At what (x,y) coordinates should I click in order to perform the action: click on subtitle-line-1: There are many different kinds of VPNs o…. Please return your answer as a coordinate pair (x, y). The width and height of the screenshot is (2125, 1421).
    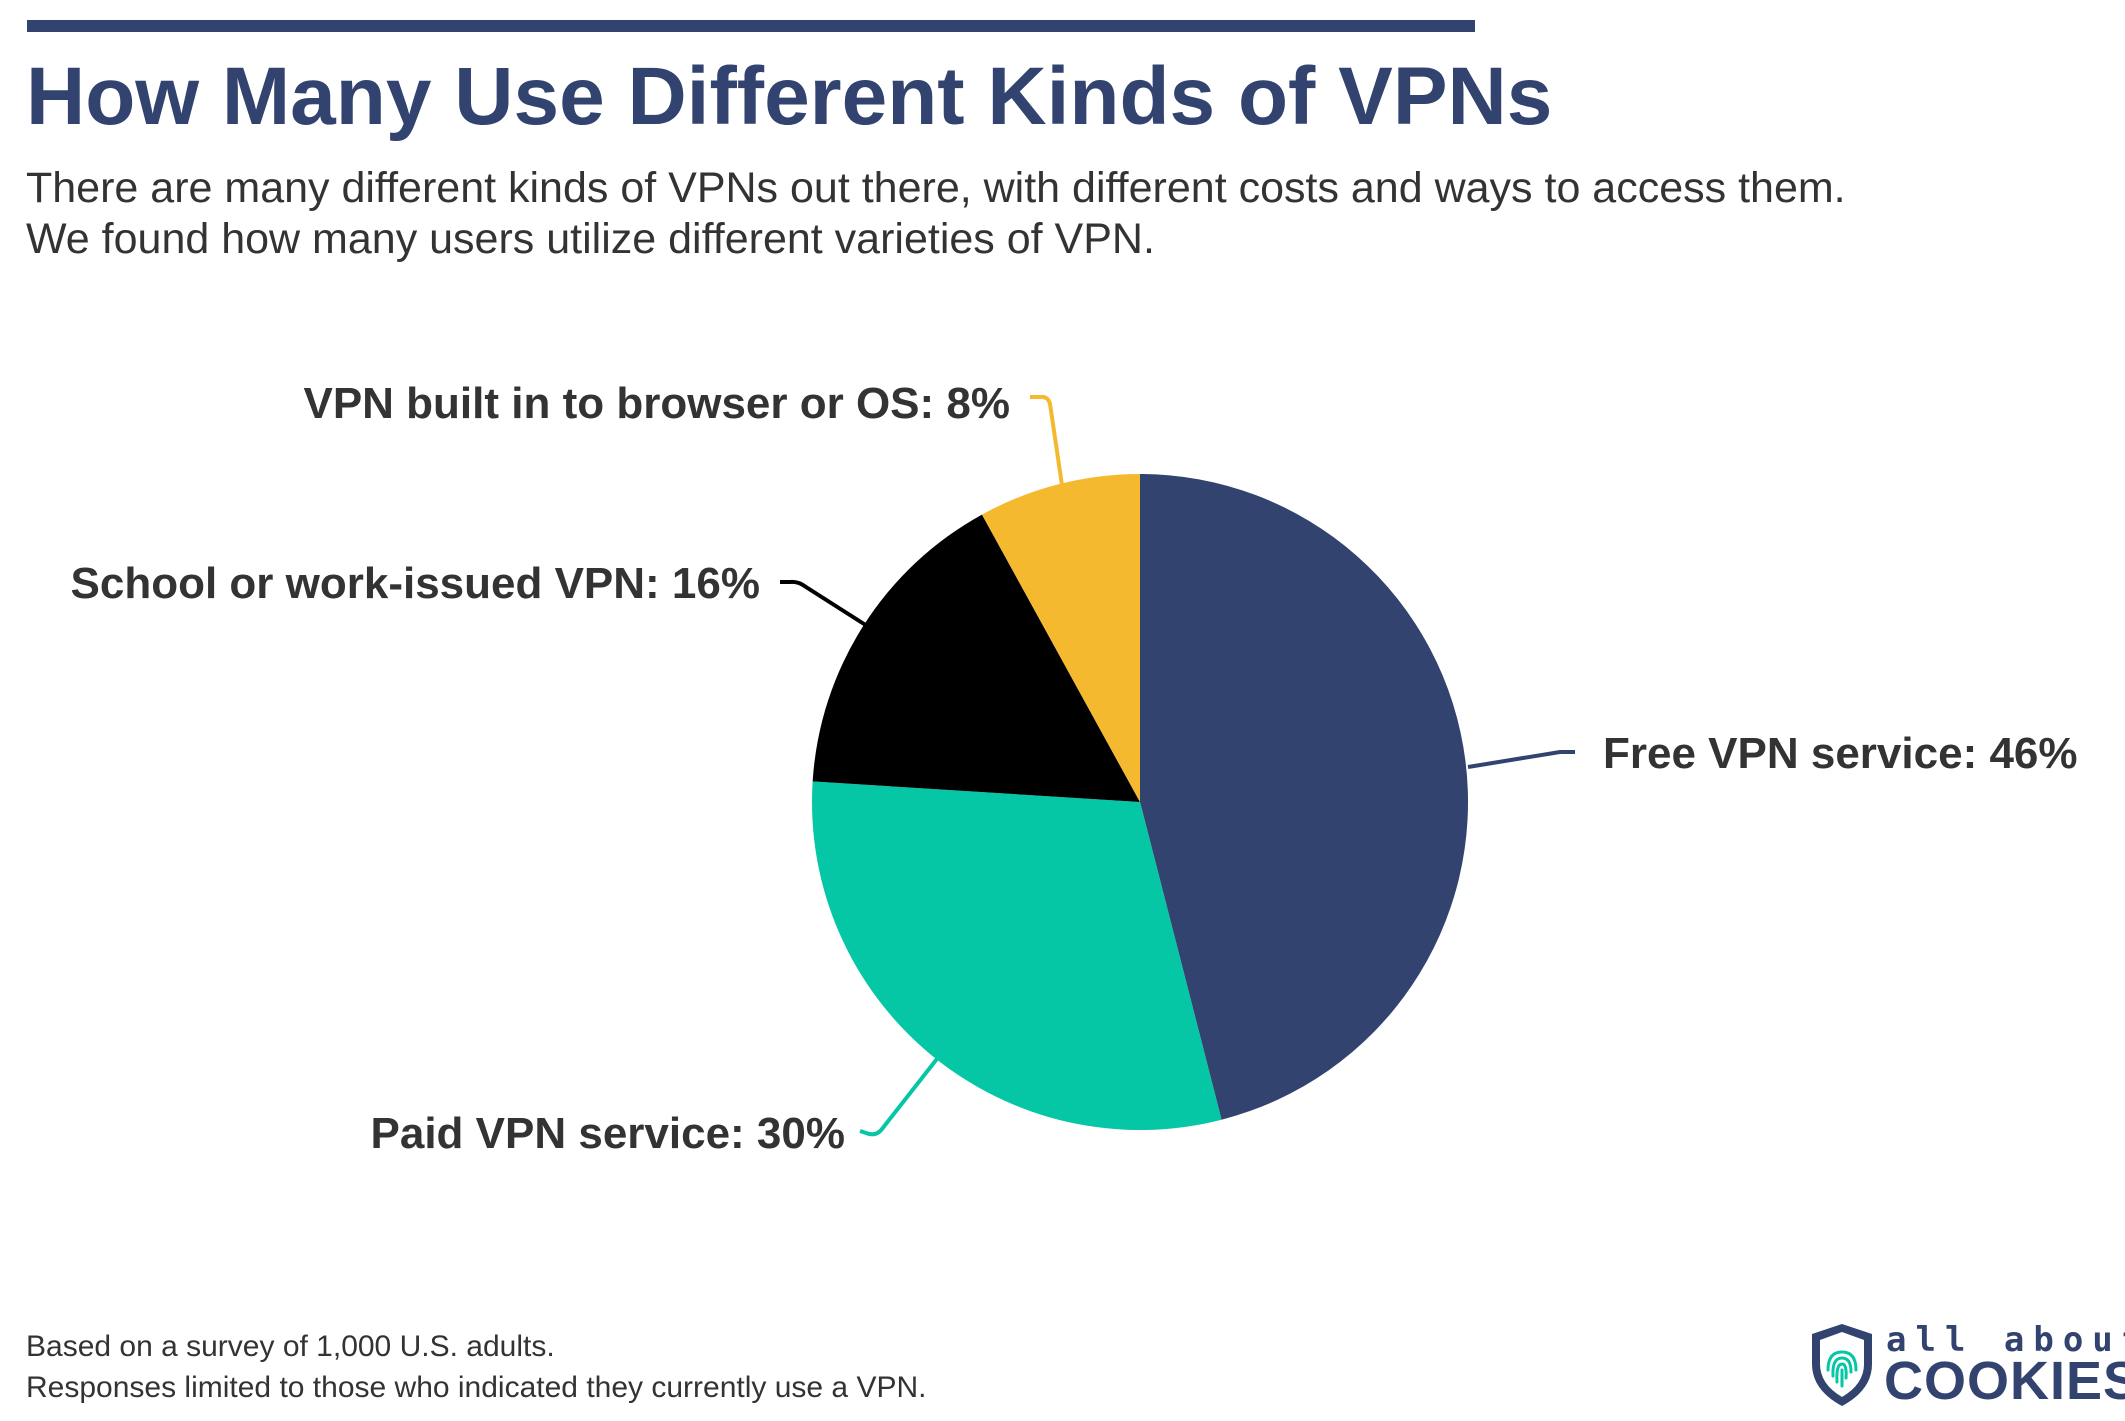
    Looking at the image, I should click on (936, 188).